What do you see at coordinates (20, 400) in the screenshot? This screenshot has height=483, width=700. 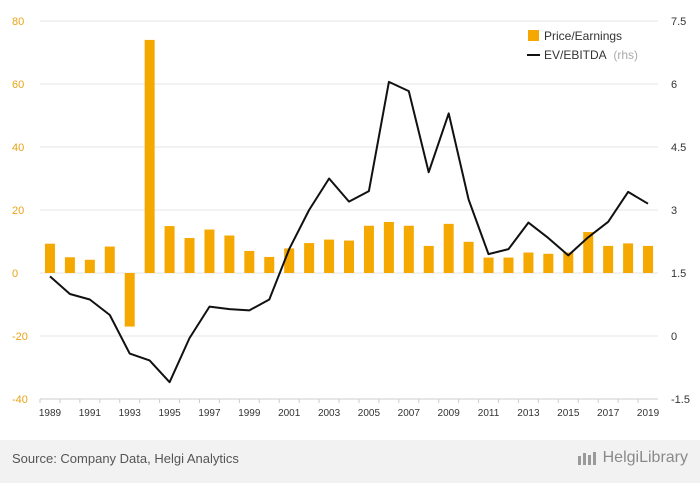 I see `left-tick-label: -40` at bounding box center [20, 400].